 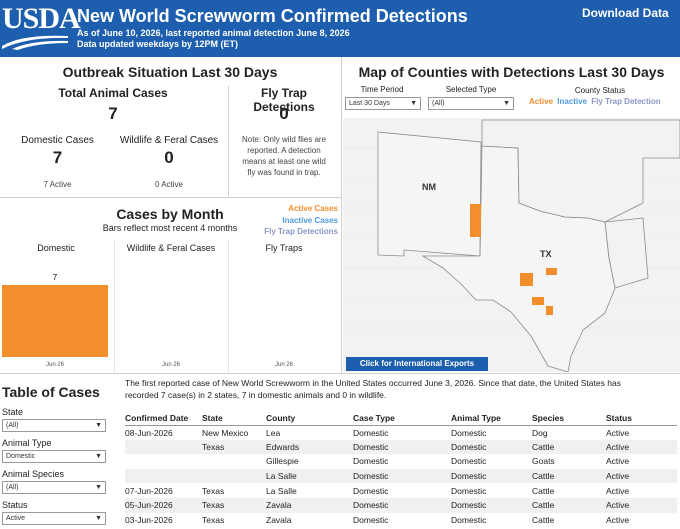 What do you see at coordinates (51, 392) in the screenshot?
I see `table-title: Table of Cases` at bounding box center [51, 392].